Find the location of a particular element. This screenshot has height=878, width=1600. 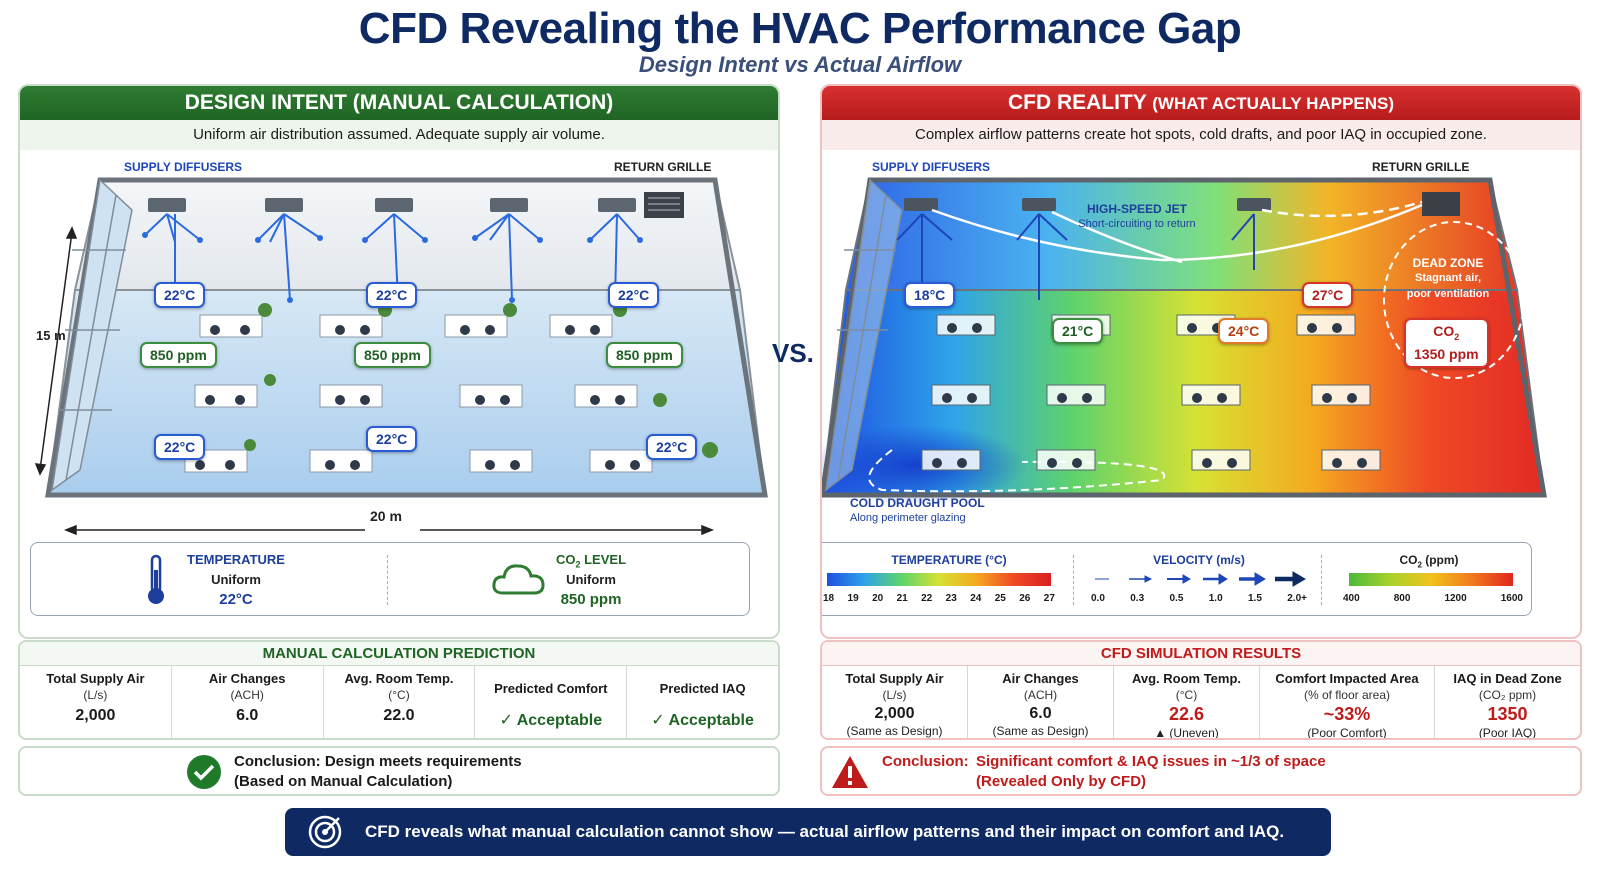

co2-level-value: 850 ppm is located at coordinates (591, 599).